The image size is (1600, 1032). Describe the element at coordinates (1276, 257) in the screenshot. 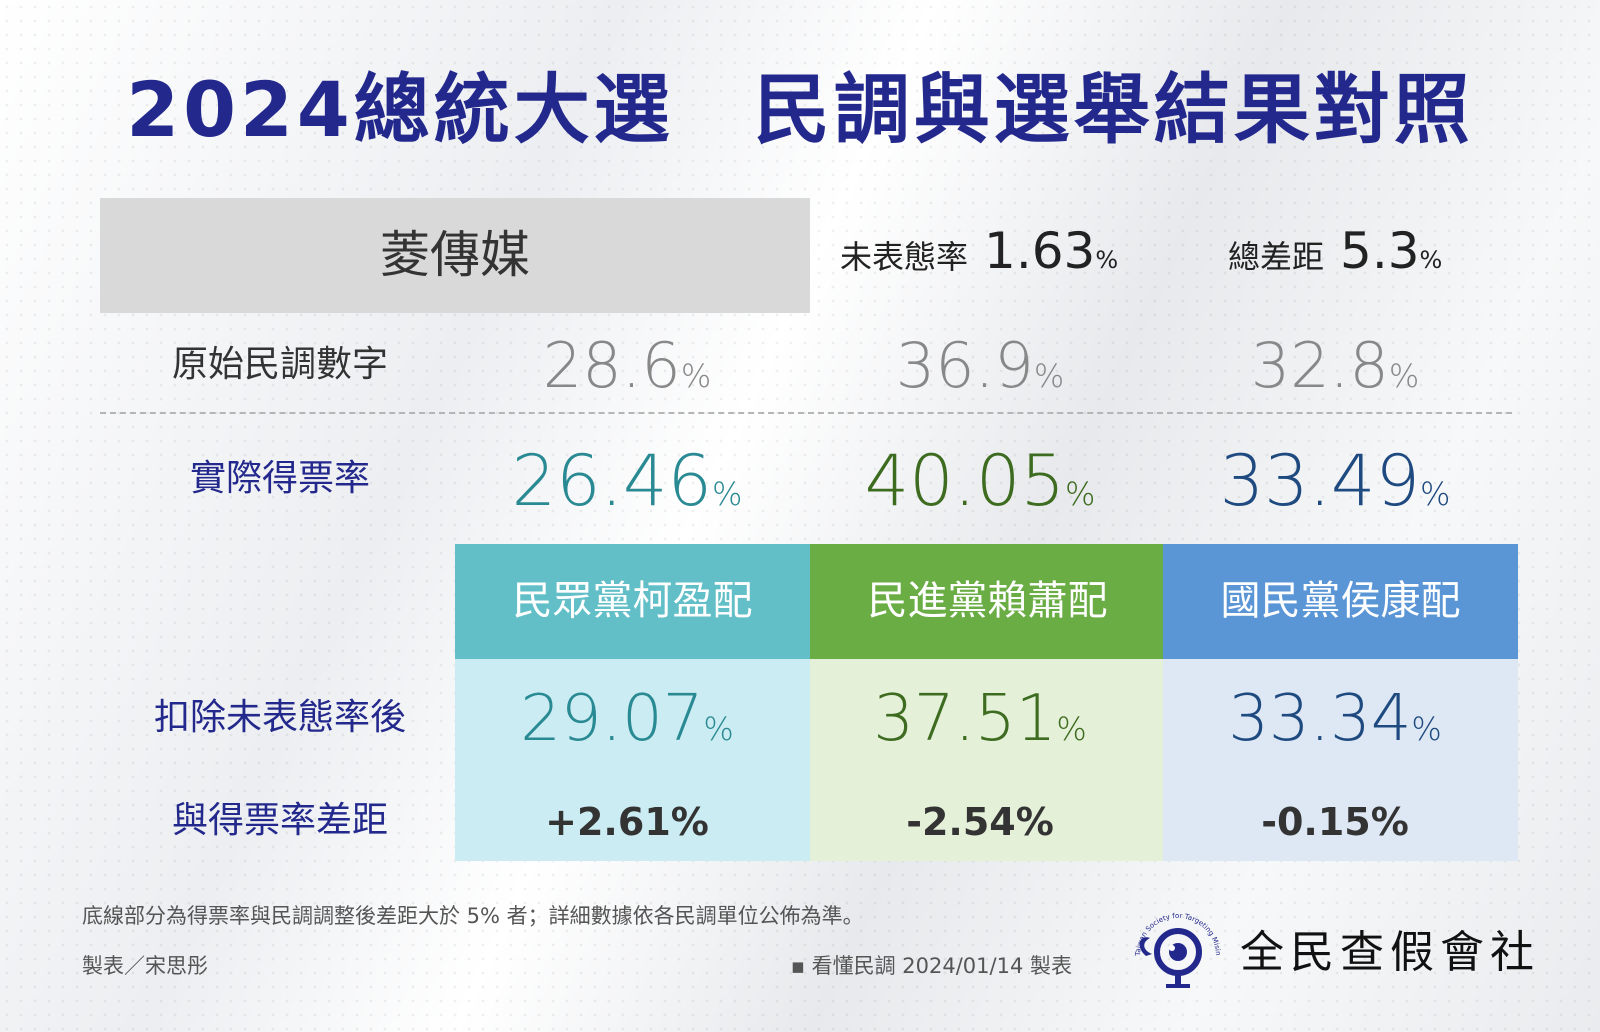

I see `total-gap-label: 總差距` at that location.